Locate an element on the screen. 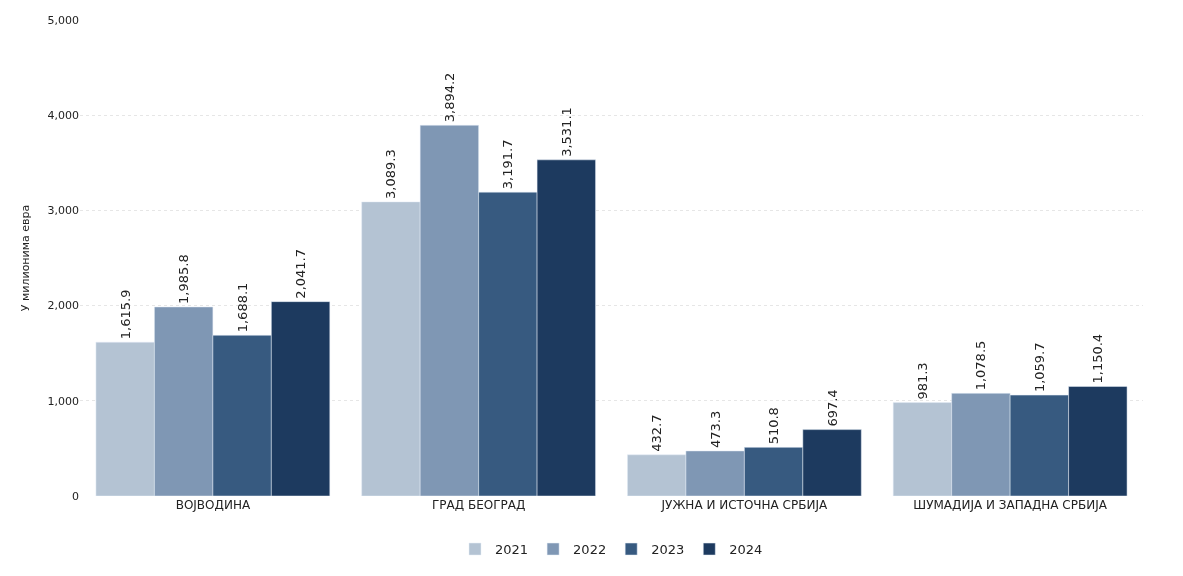 The image size is (1183, 576). text: 1,985.8 is located at coordinates (184, 279).